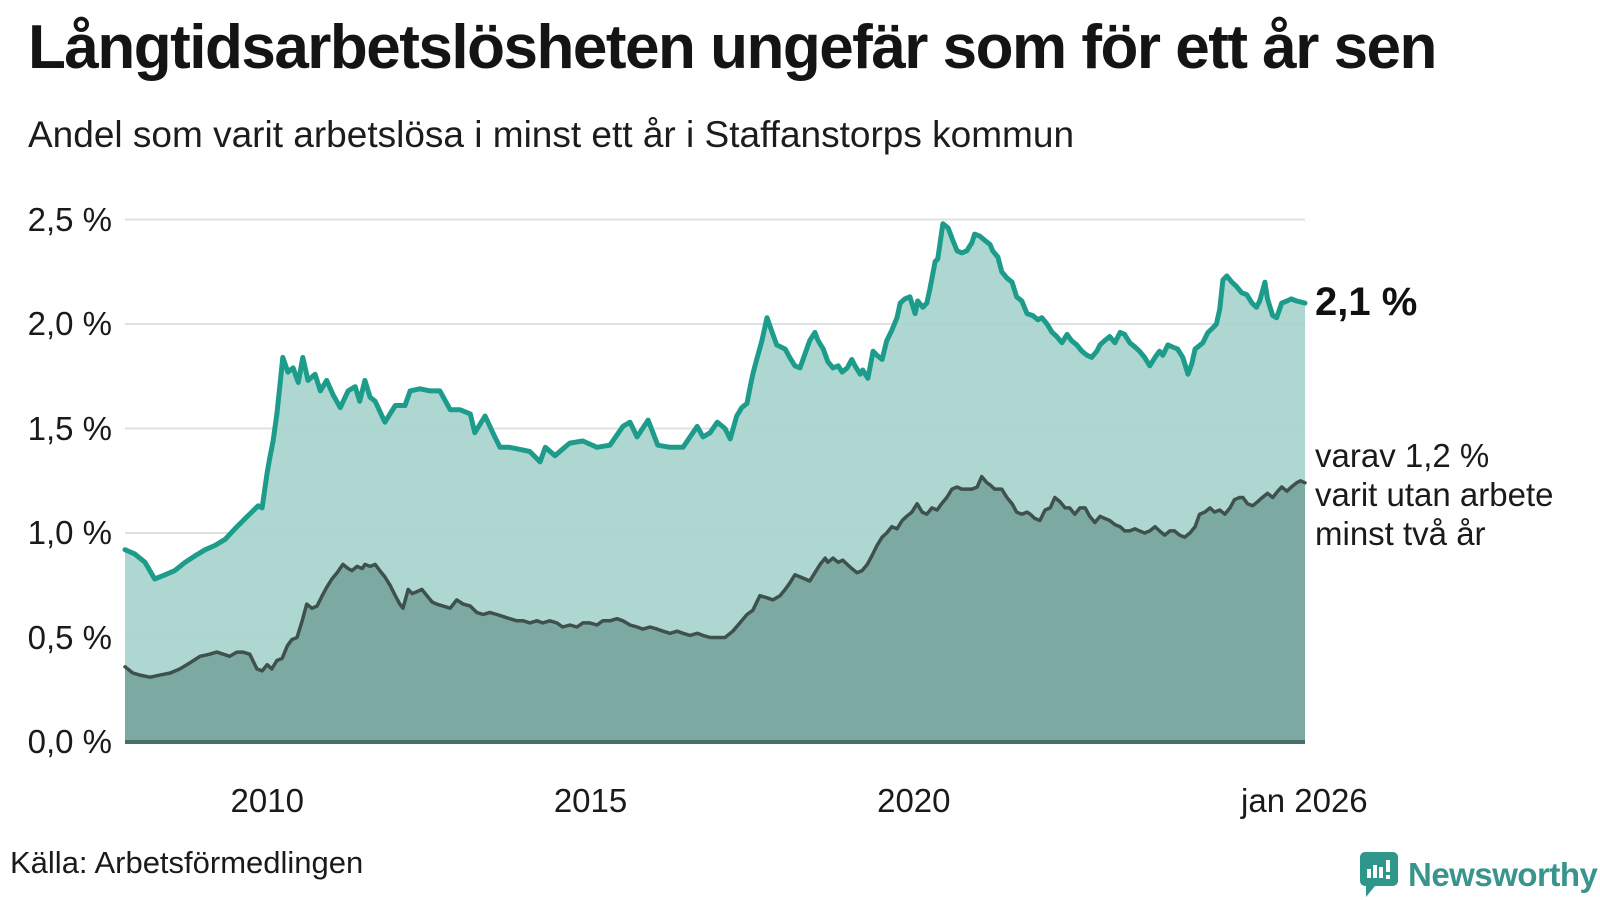 The image size is (1600, 900). I want to click on x-tick-label: 2015, so click(590, 800).